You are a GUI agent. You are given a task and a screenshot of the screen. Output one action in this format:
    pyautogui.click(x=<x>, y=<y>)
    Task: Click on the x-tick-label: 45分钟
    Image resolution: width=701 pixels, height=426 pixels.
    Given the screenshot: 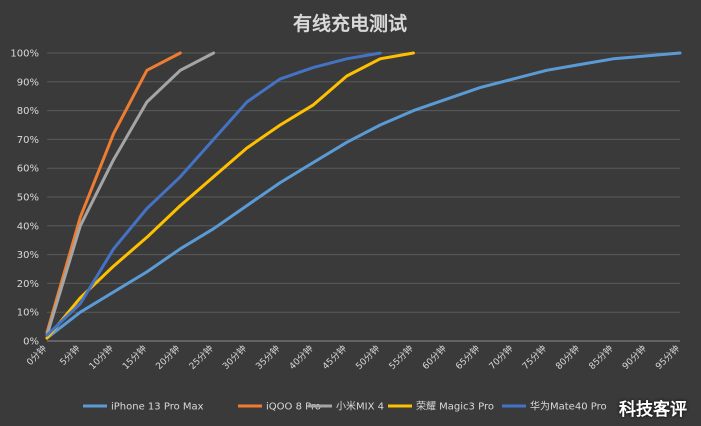 What is the action you would take?
    pyautogui.click(x=334, y=357)
    